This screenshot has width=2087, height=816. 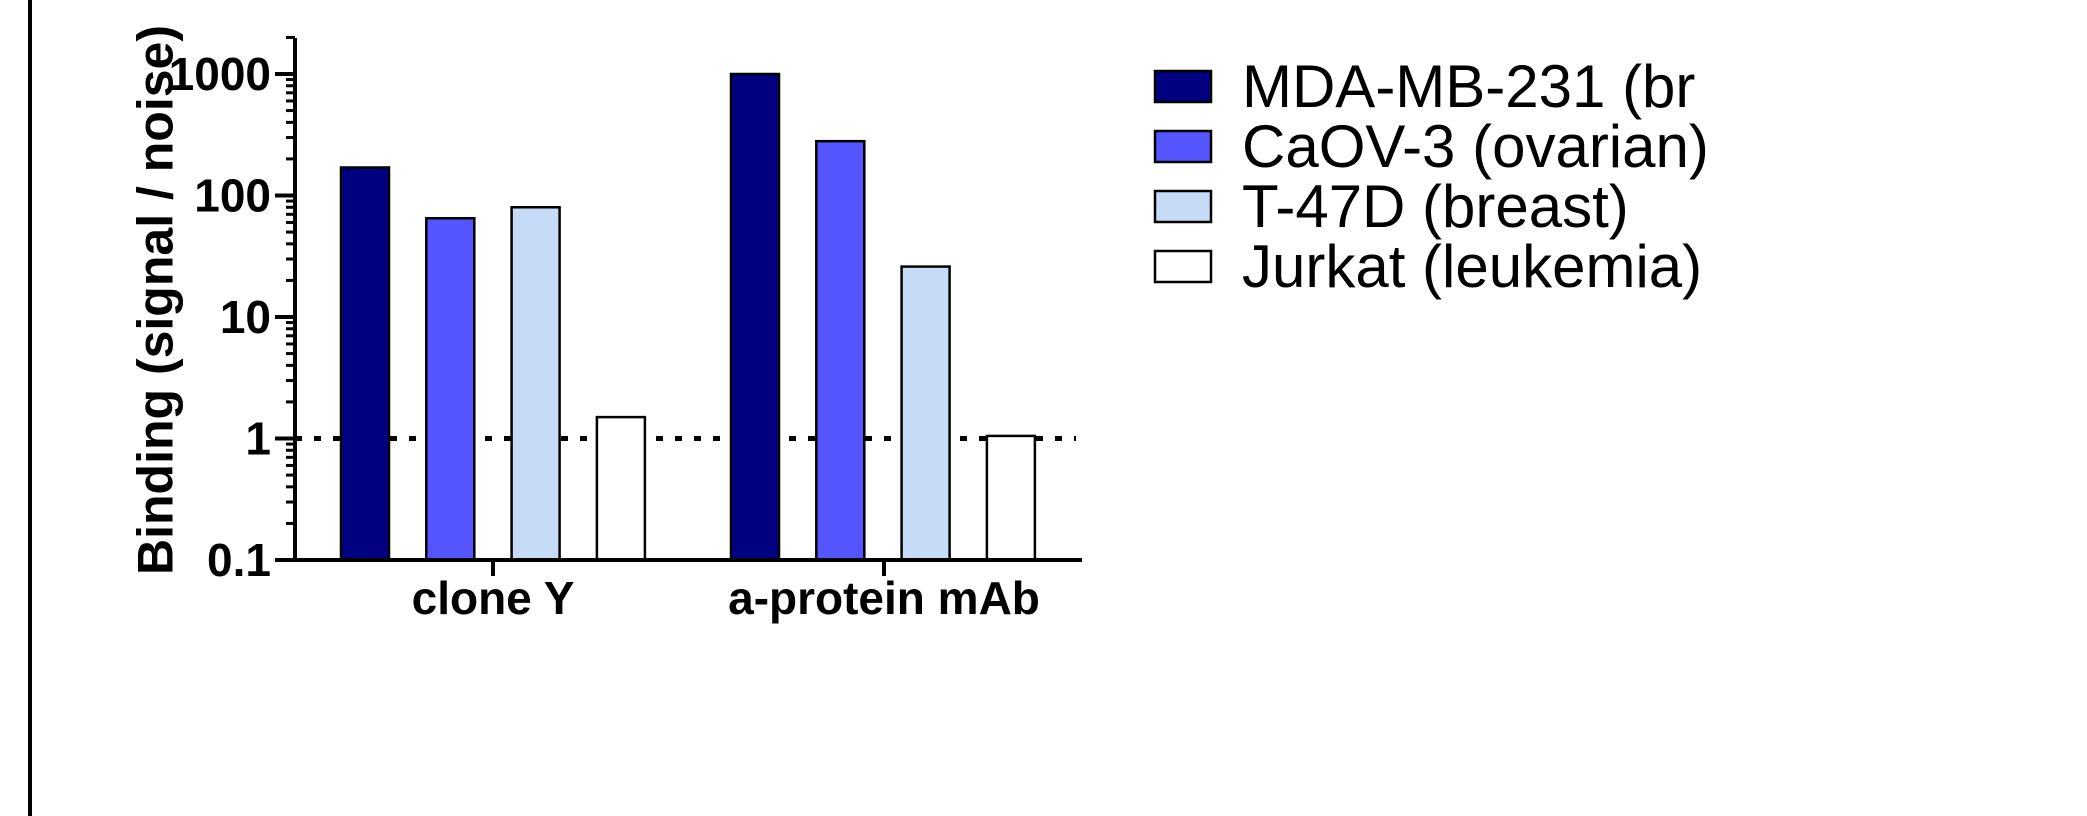 What do you see at coordinates (1472, 266) in the screenshot?
I see `legend-label: Jurkat (leukemia)` at bounding box center [1472, 266].